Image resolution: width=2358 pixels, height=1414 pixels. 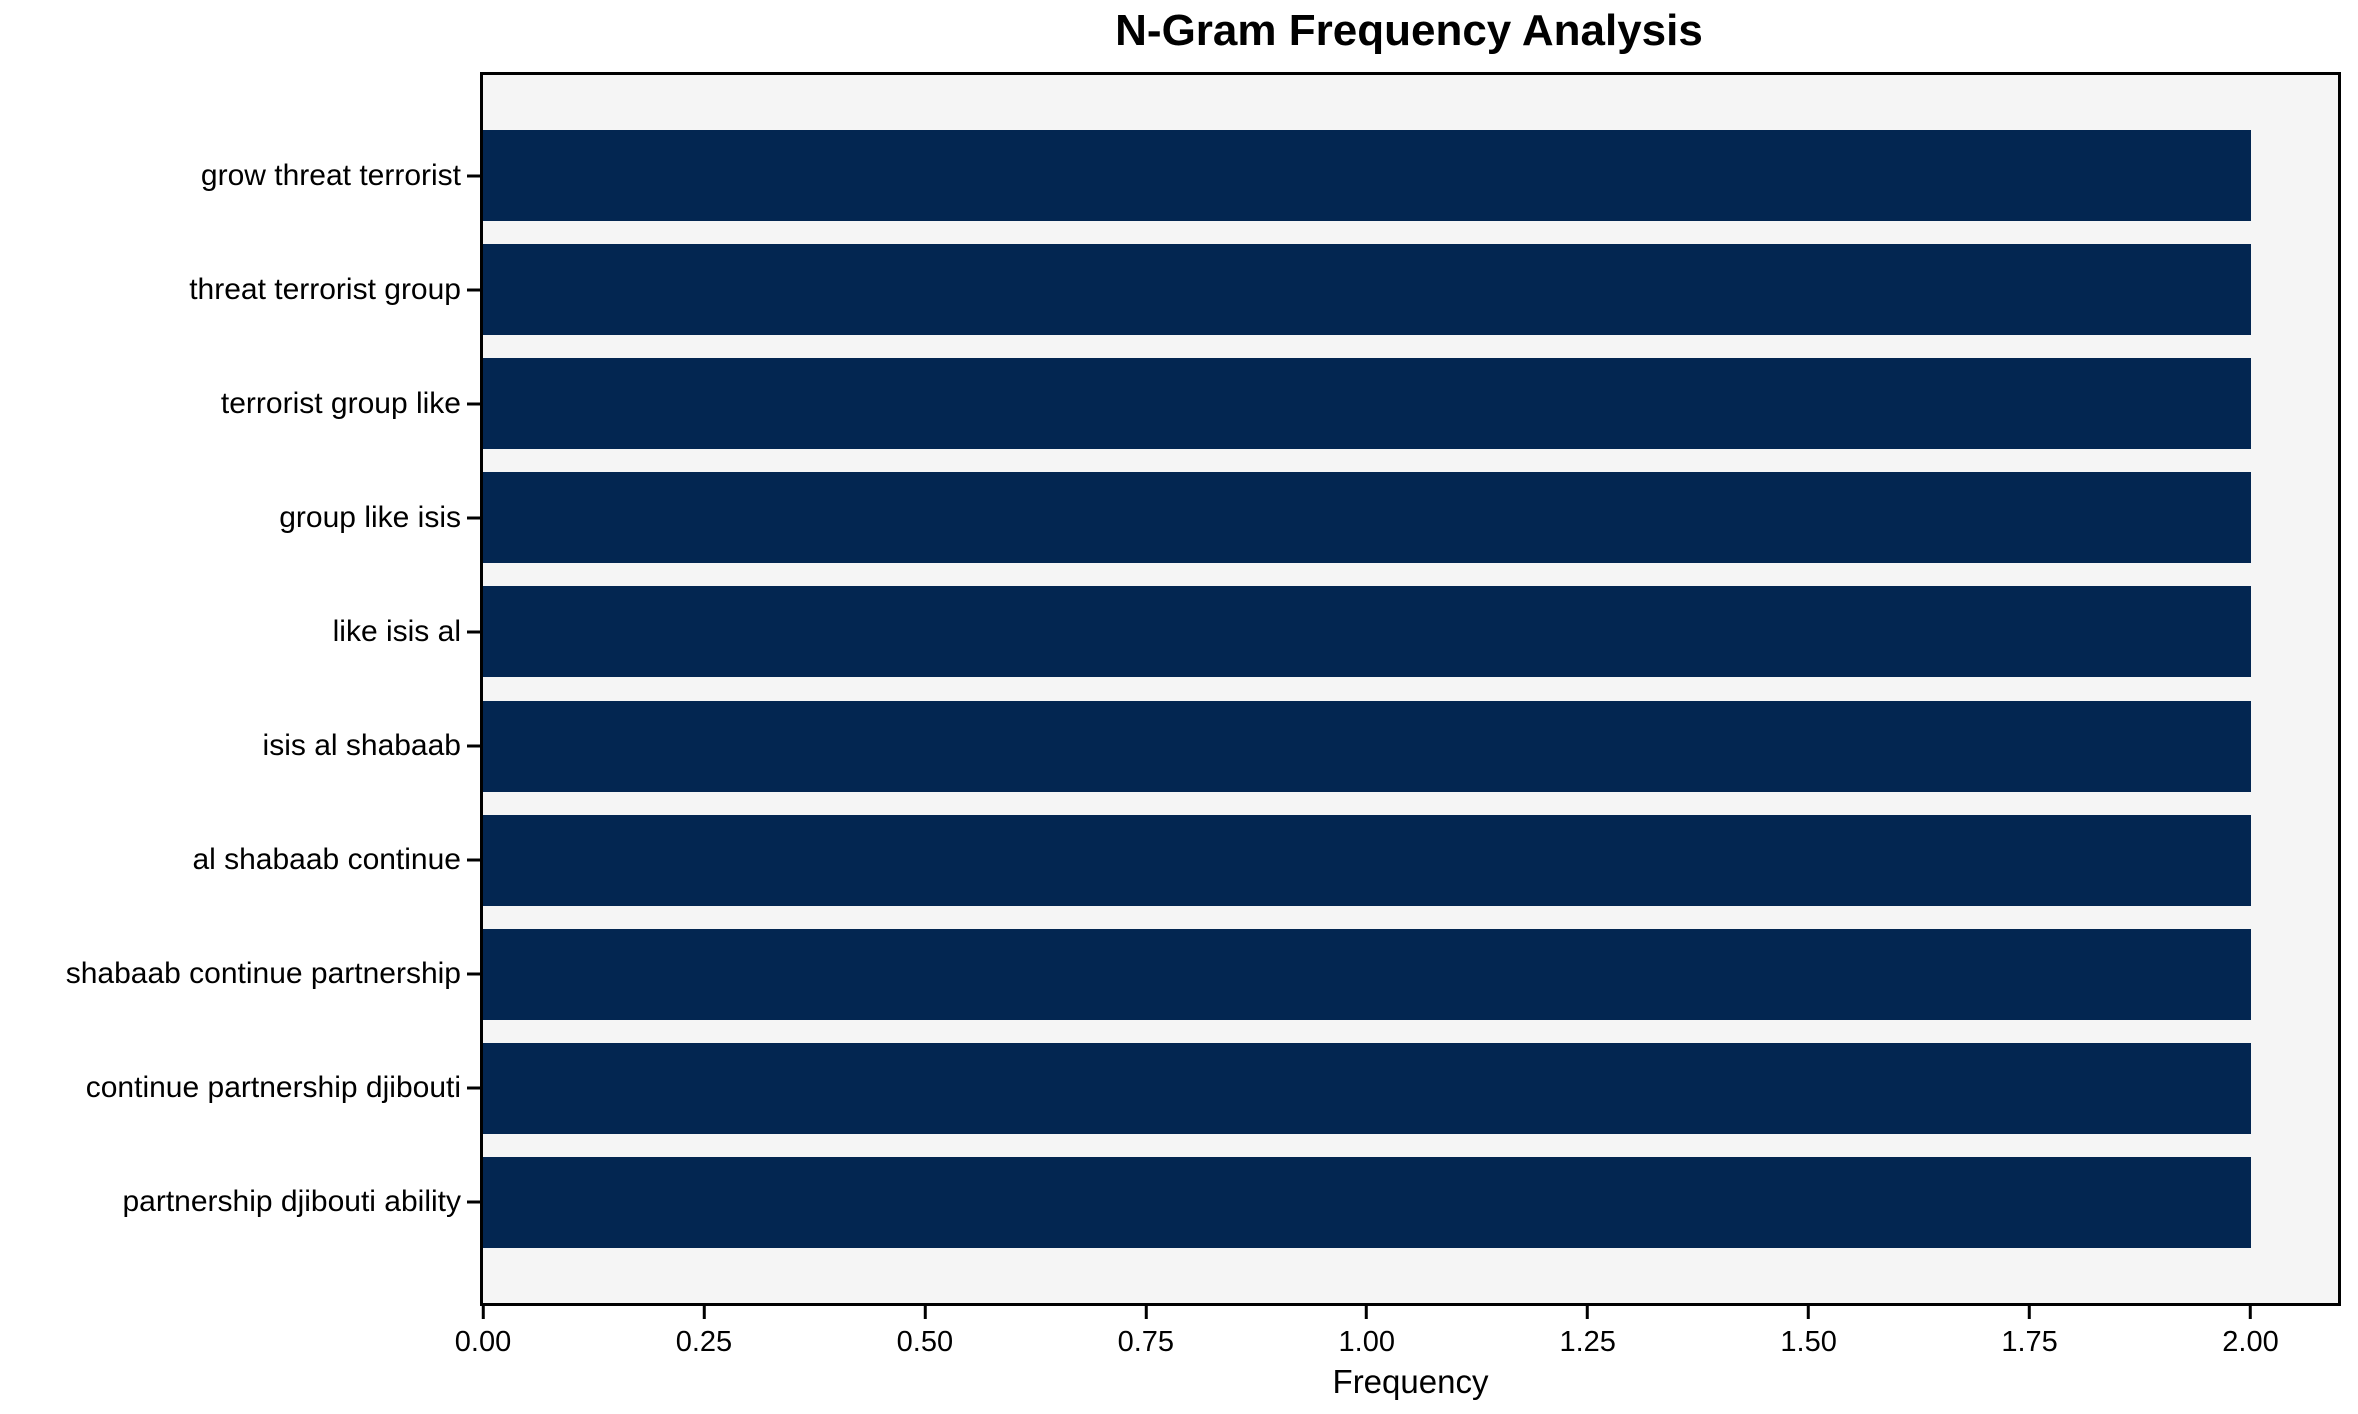 What do you see at coordinates (1396, 1343) in the screenshot?
I see `x-axis: 0.00 0.25 0.50 0.75 1.00 1.25 1.50 1.75 2.00` at bounding box center [1396, 1343].